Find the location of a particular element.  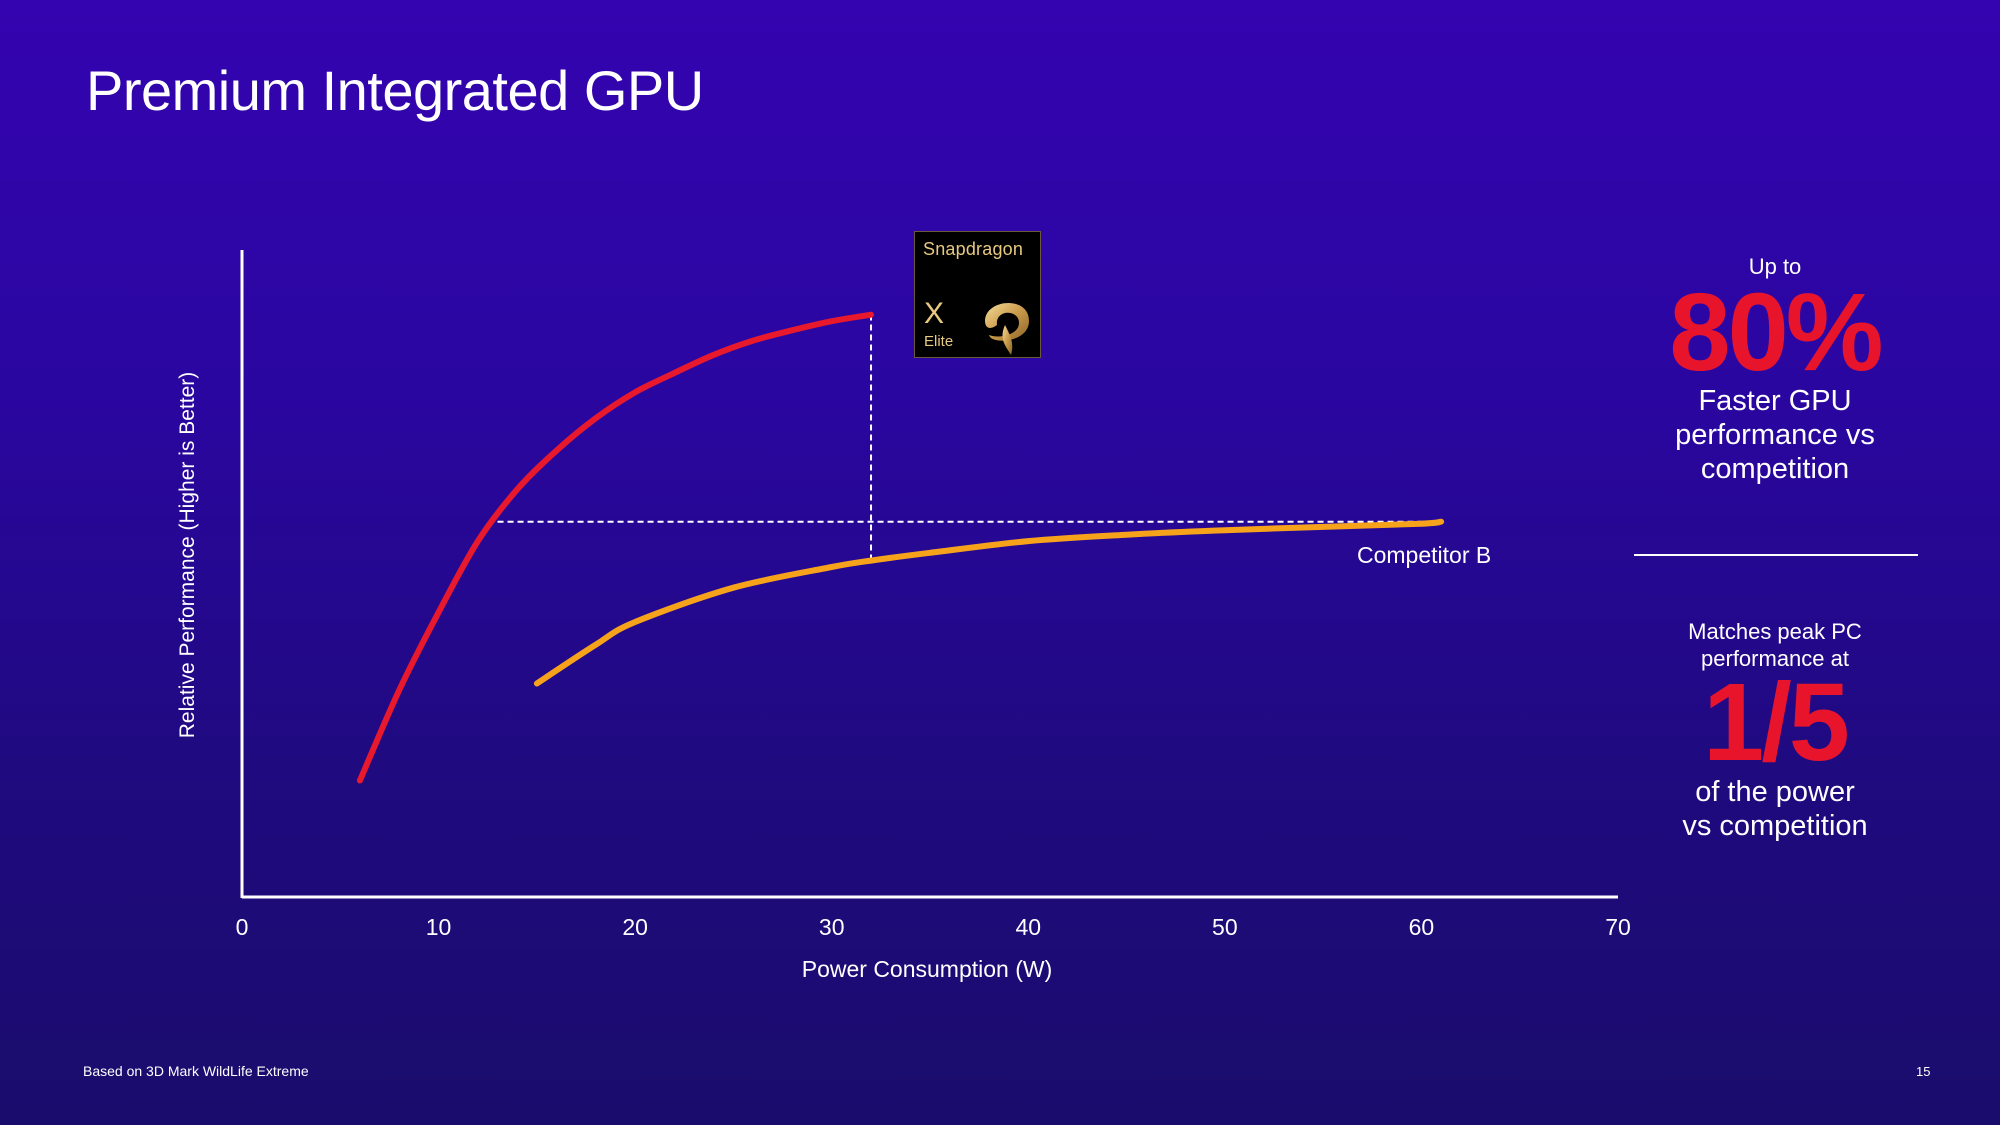

callout-1-description: Faster GPU performance vs competition is located at coordinates (1775, 435).